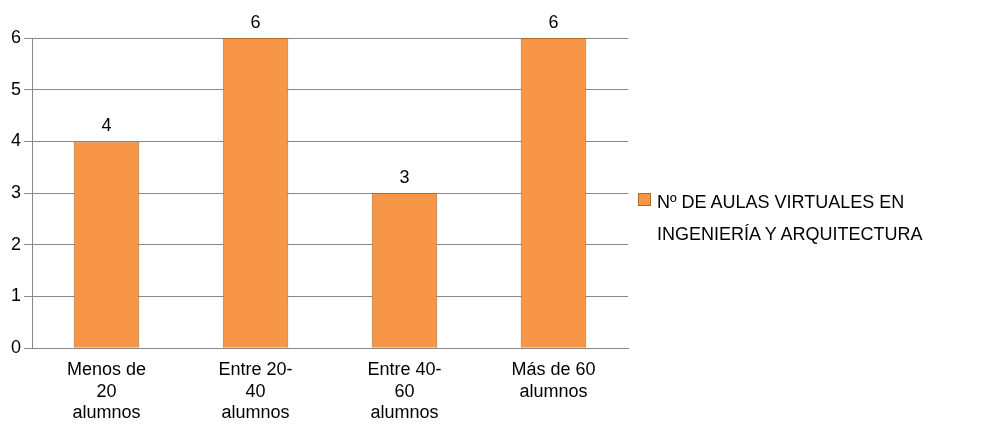 This screenshot has height=435, width=1002. What do you see at coordinates (16, 140) in the screenshot?
I see `y-tick-label: 4` at bounding box center [16, 140].